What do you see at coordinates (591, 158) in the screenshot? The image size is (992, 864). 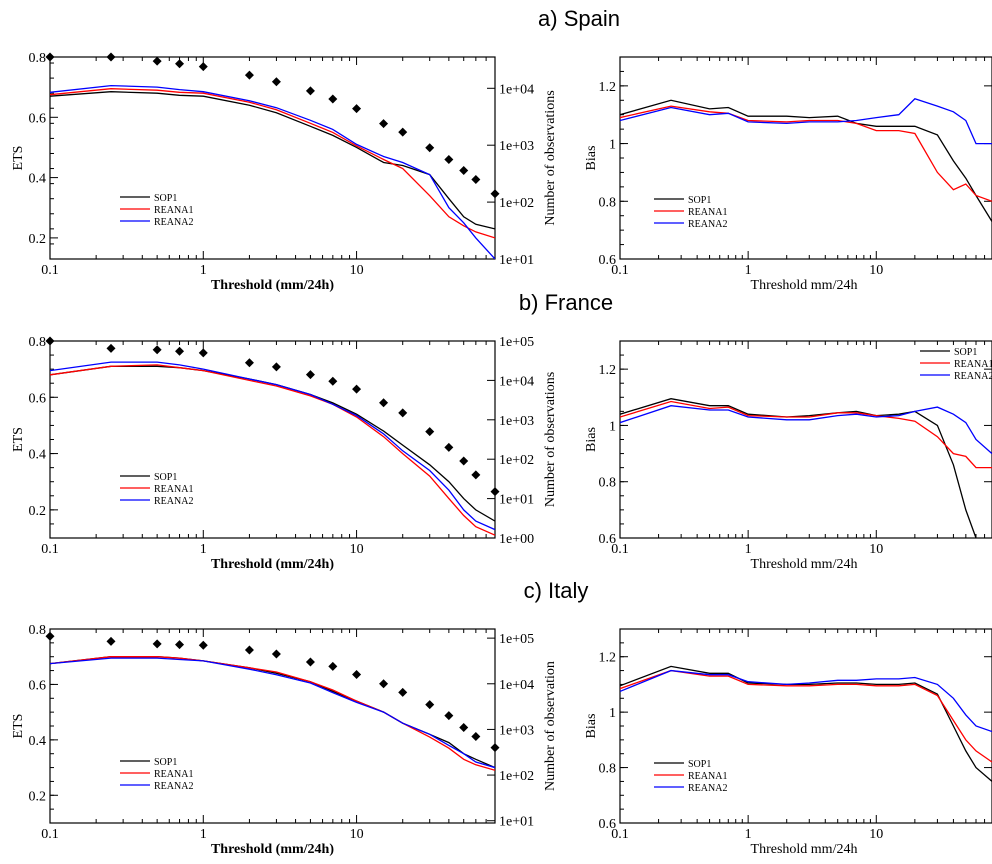 I see `y-axis-label: Bias` at bounding box center [591, 158].